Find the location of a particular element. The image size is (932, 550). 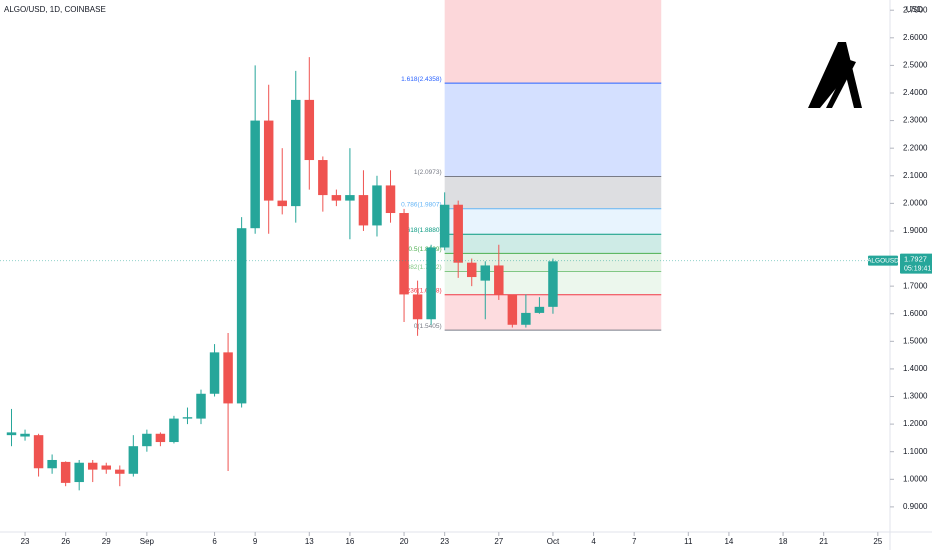

y-tick-label: 1.2000 is located at coordinates (915, 423).